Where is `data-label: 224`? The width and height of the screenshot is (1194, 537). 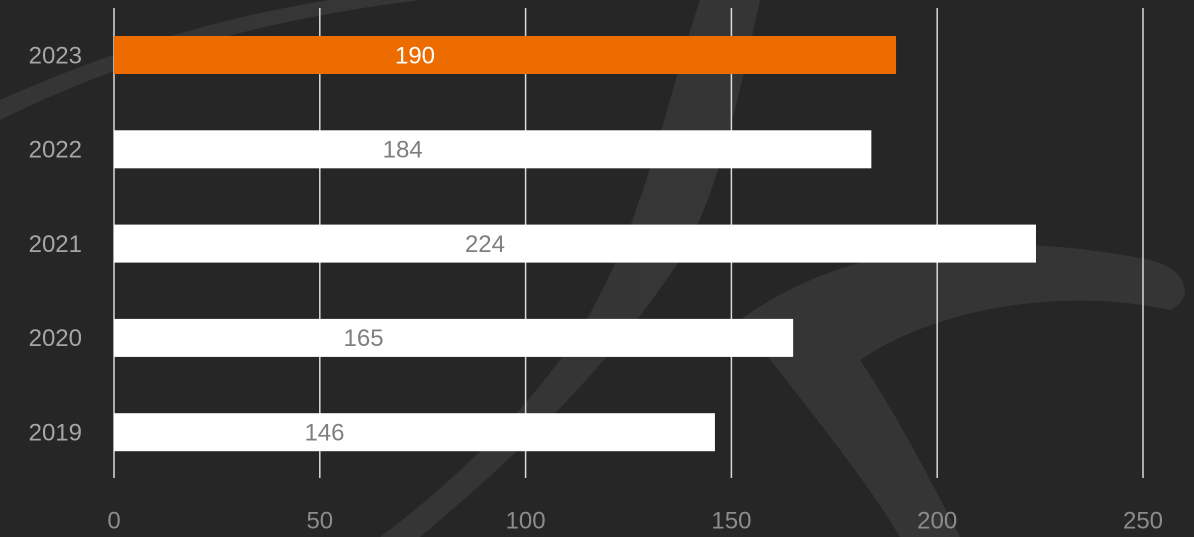
data-label: 224 is located at coordinates (485, 244).